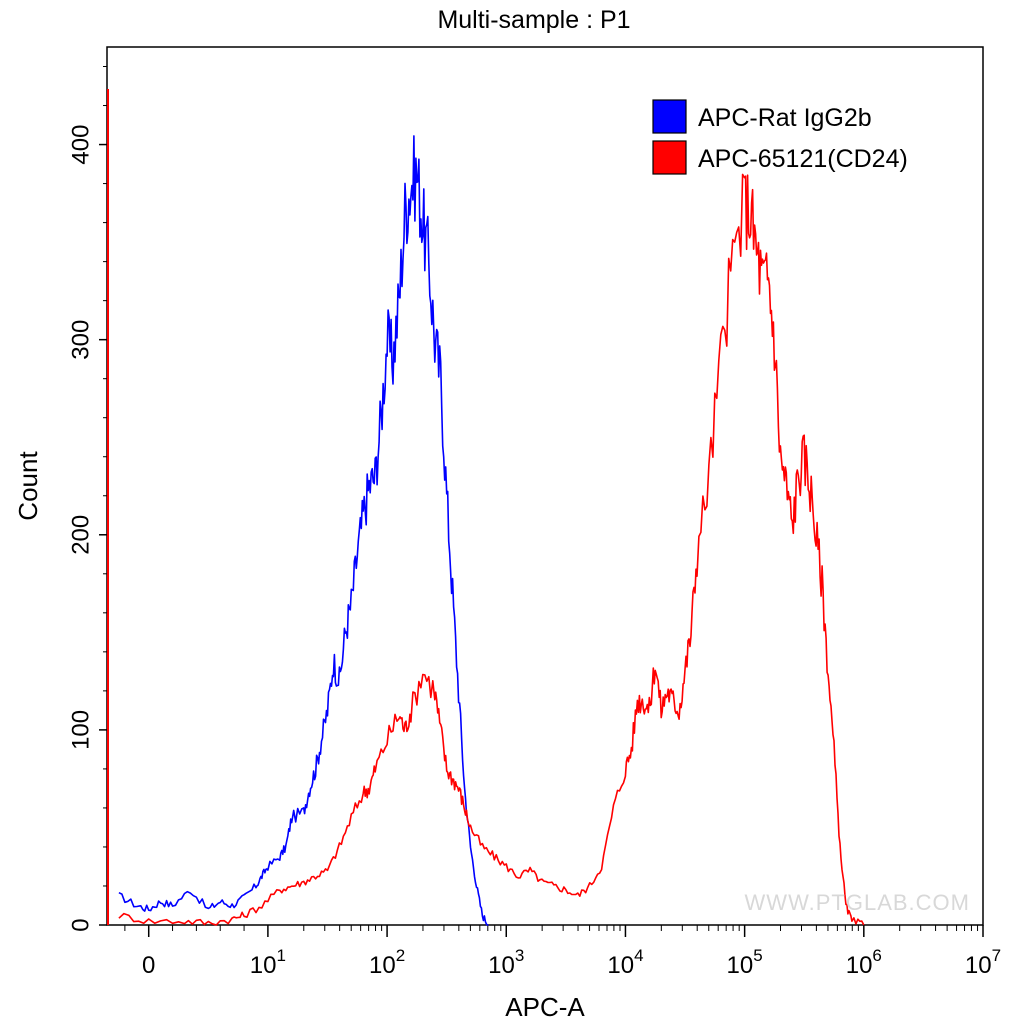 The height and width of the screenshot is (1024, 1024). What do you see at coordinates (780, 137) in the screenshot?
I see `legend: APC-Rat IgG2b APC-65121(CD24)` at bounding box center [780, 137].